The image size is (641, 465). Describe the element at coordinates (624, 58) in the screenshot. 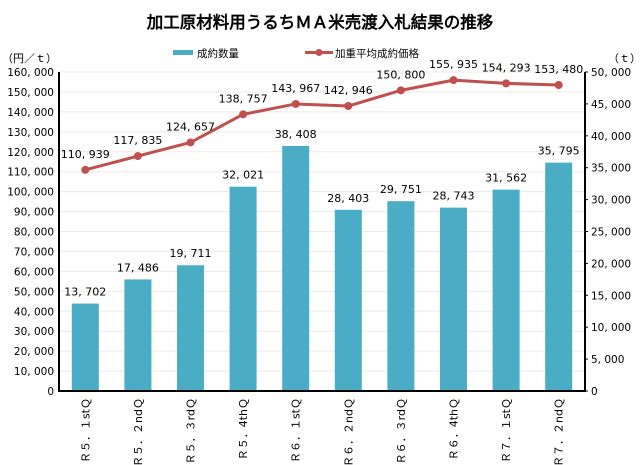

I see `right-axis-unit: （ｔ）` at that location.